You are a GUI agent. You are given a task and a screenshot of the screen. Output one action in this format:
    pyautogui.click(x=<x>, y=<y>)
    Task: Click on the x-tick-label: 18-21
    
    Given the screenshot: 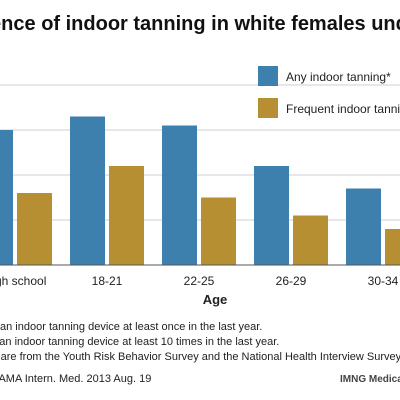 What is the action you would take?
    pyautogui.click(x=107, y=281)
    